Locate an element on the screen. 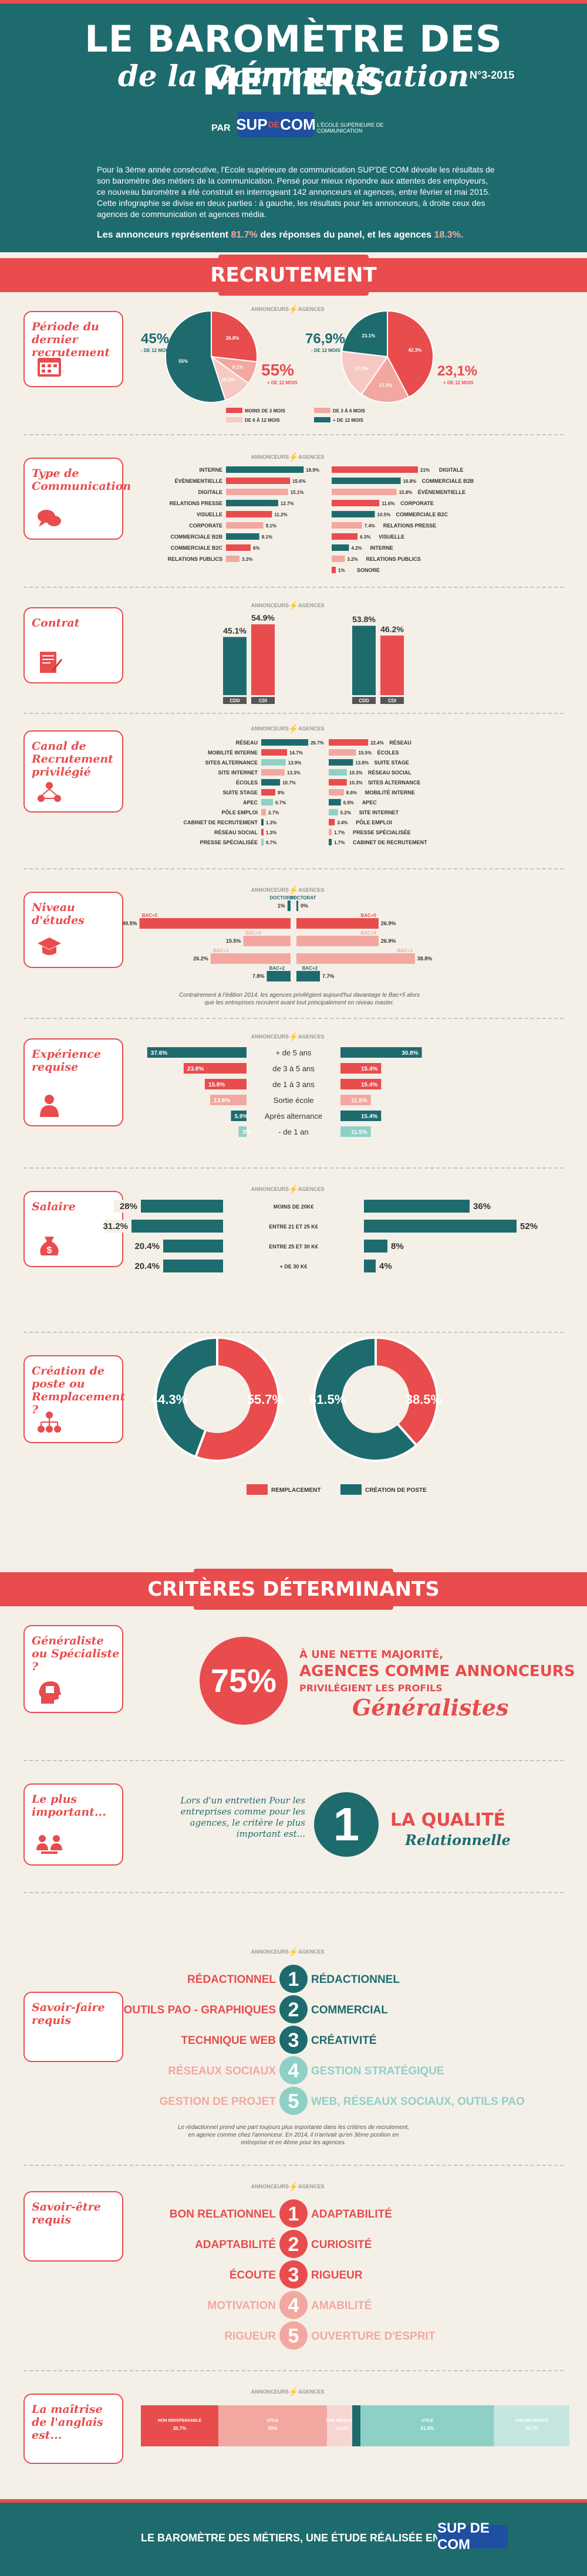  savoir-faire-annonceurs-item: GESTION DE PROJET is located at coordinates (218, 2102).